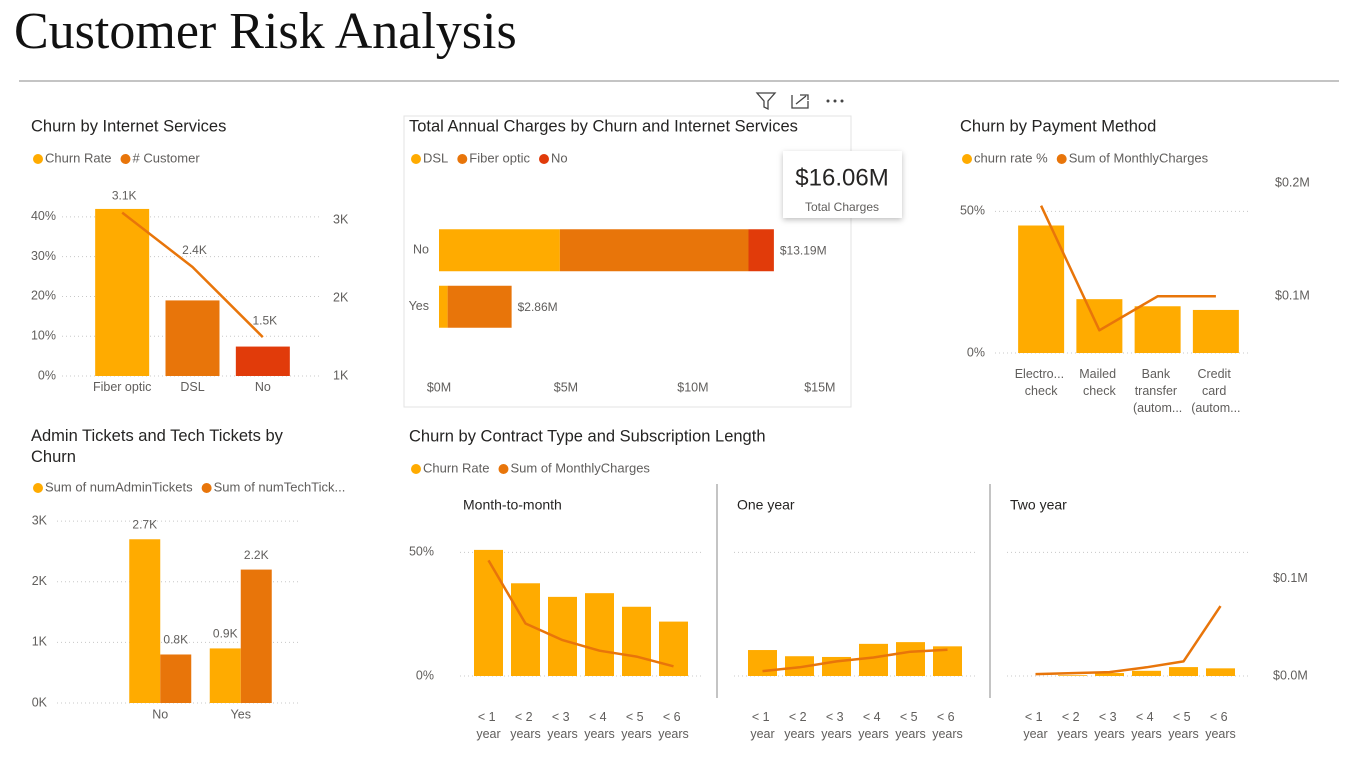  I want to click on y2-tick-label: 2K, so click(341, 297).